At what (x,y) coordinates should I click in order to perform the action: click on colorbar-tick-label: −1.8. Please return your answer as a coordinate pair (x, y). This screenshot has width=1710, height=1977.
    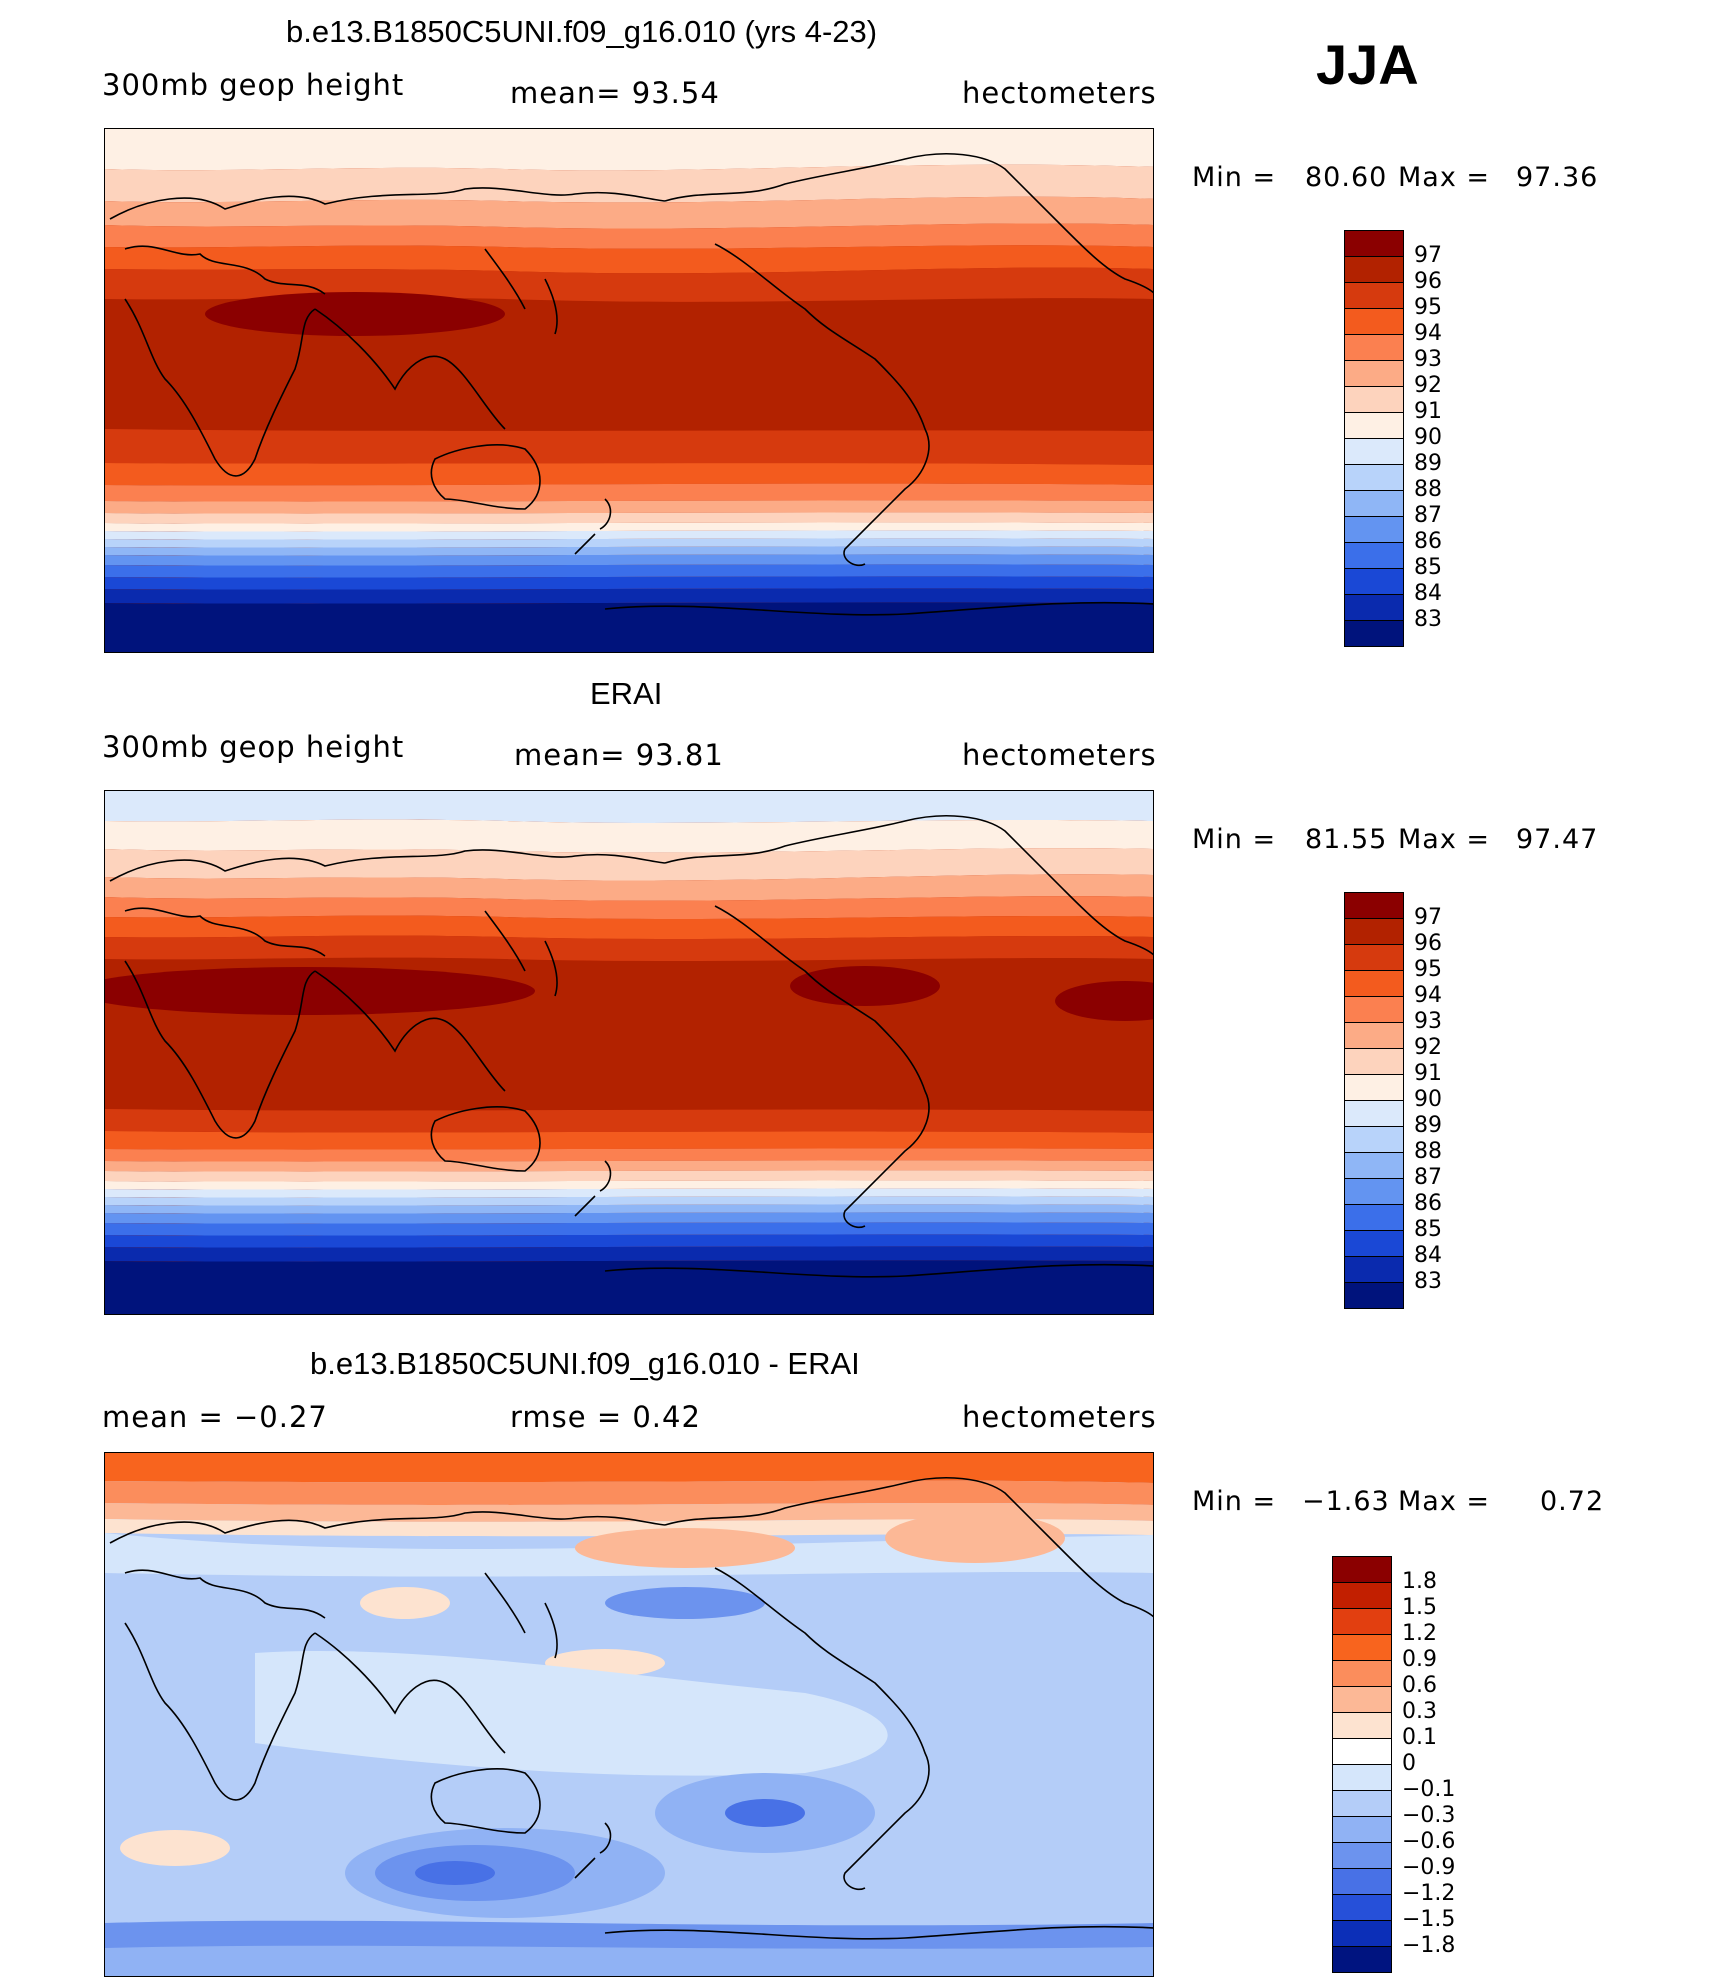
    Looking at the image, I should click on (1429, 1945).